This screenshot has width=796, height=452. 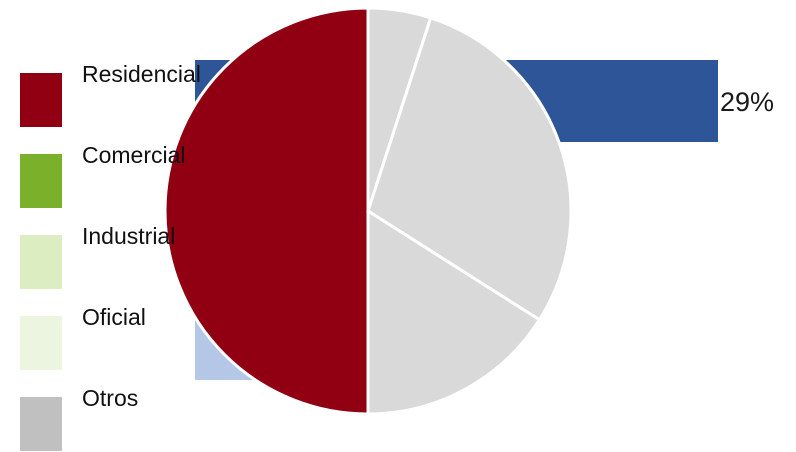 What do you see at coordinates (134, 155) in the screenshot?
I see `legend-label-comercial: Comercial` at bounding box center [134, 155].